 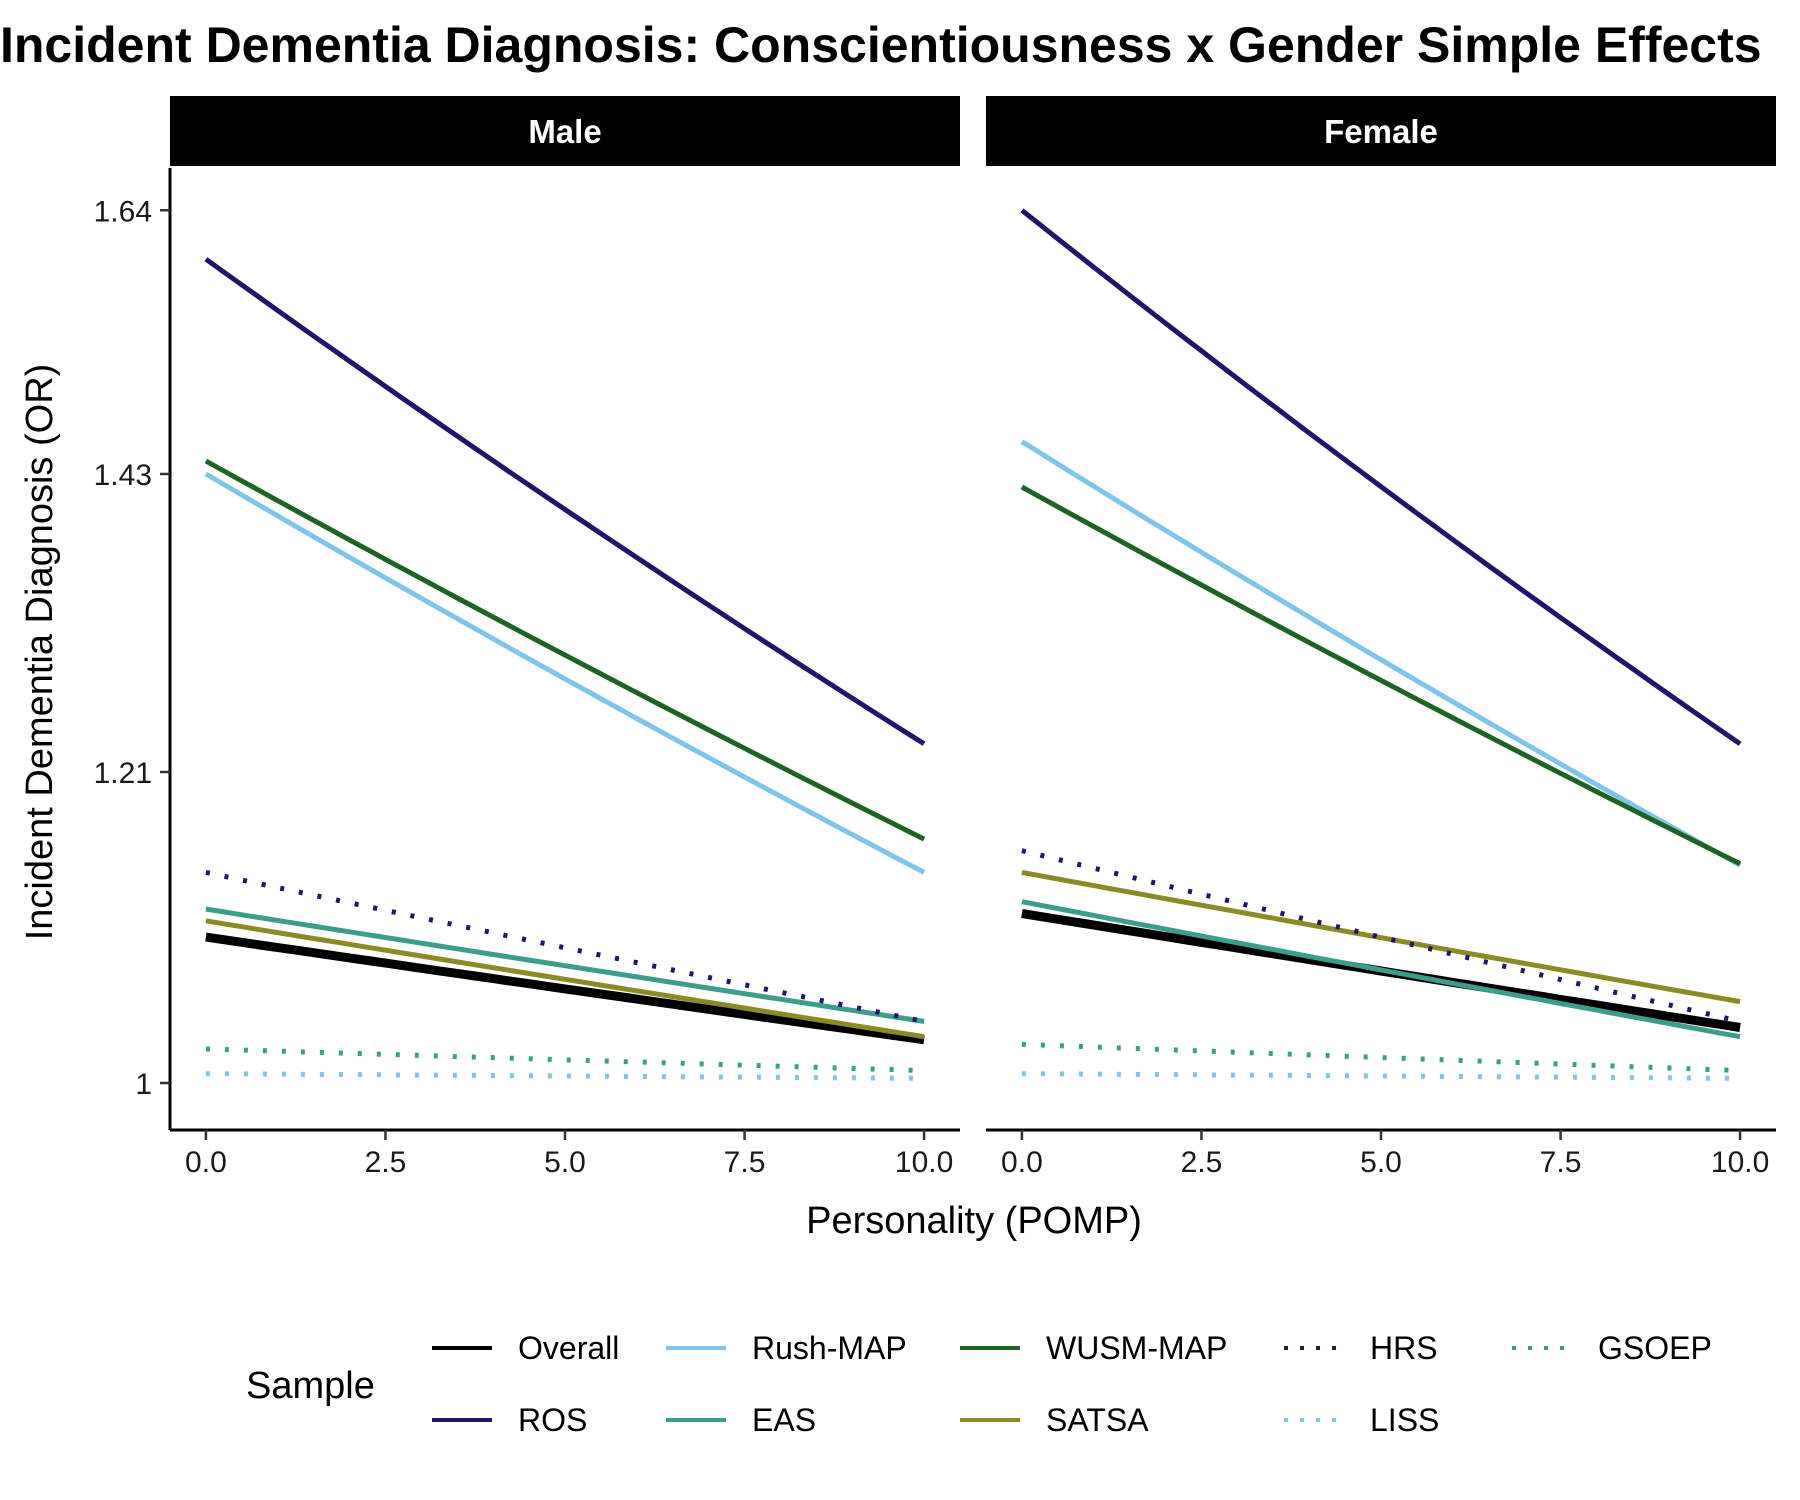 I want to click on y-tick-label: 1.43, so click(x=123, y=475).